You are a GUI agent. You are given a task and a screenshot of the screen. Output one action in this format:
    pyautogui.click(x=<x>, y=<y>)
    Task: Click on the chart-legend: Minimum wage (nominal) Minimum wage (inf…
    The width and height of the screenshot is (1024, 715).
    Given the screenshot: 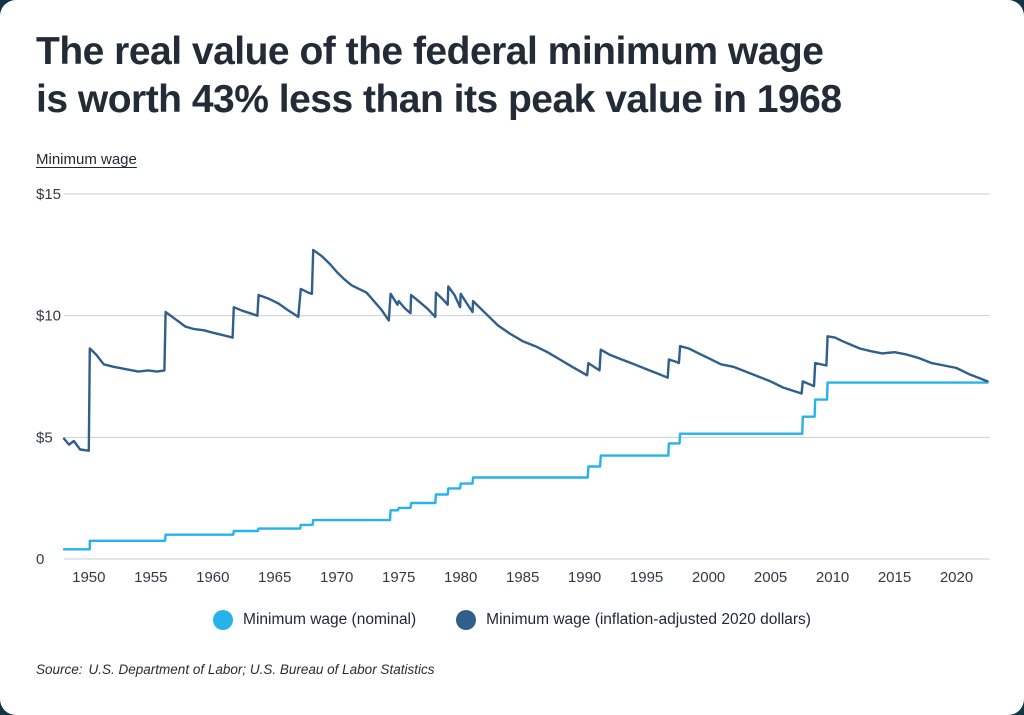 What is the action you would take?
    pyautogui.click(x=512, y=620)
    